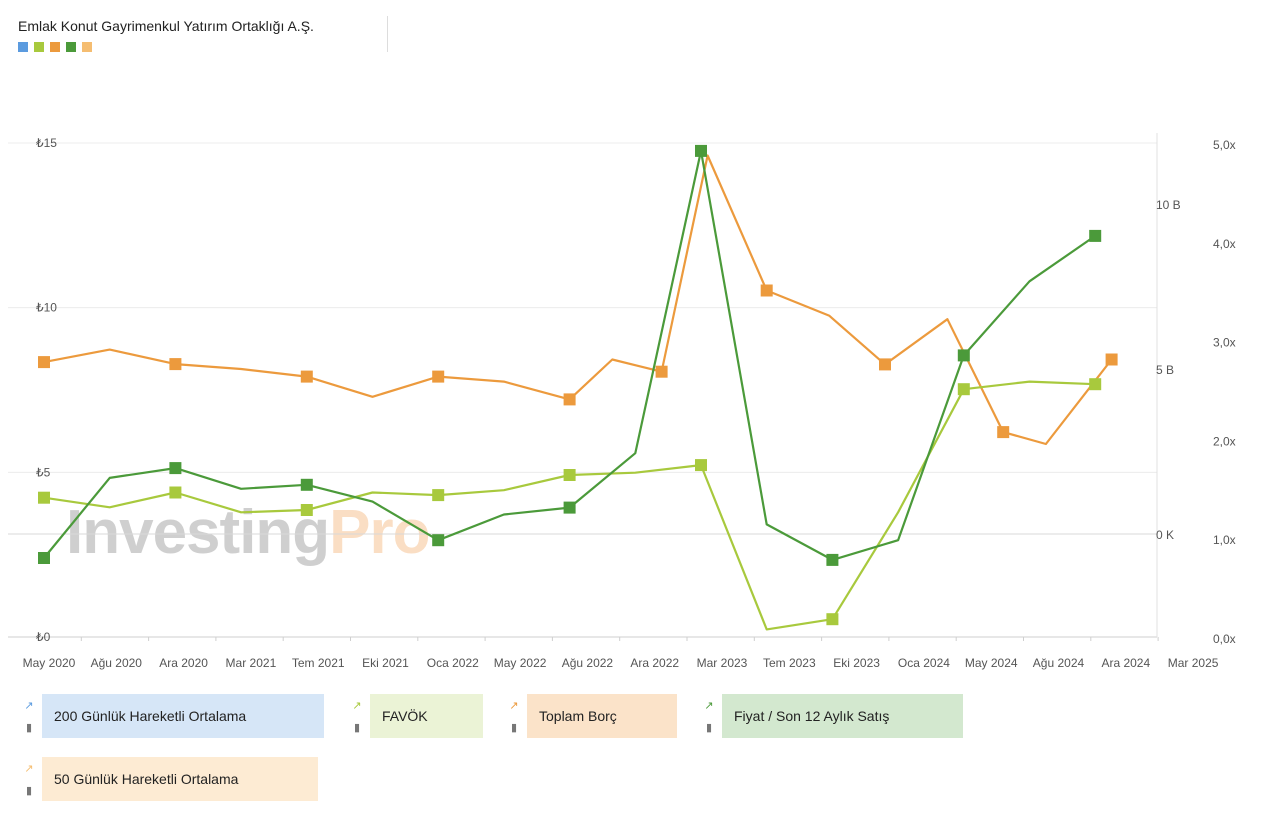  Describe the element at coordinates (23, 47) in the screenshot. I see `swatch-ma200` at that location.